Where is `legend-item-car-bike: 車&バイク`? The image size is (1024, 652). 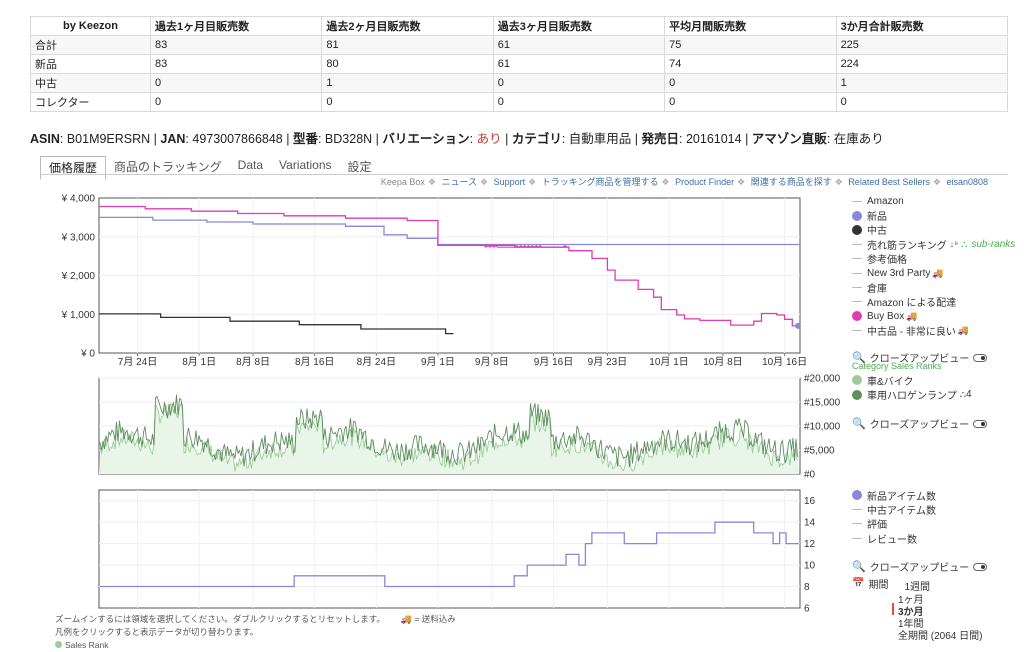
legend-item-car-bike: 車&バイク is located at coordinates (912, 380).